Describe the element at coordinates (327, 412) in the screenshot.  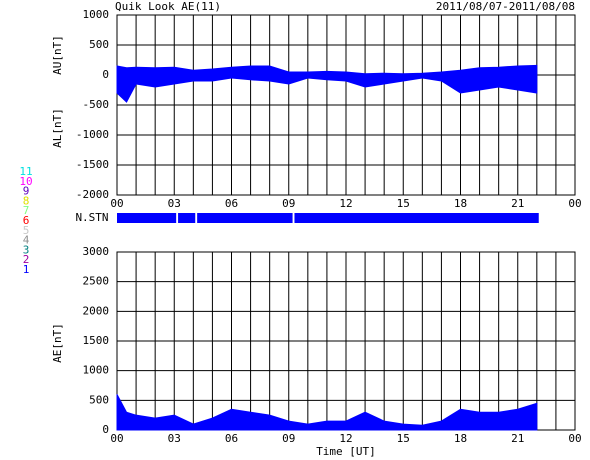
I see `area-ae` at that location.